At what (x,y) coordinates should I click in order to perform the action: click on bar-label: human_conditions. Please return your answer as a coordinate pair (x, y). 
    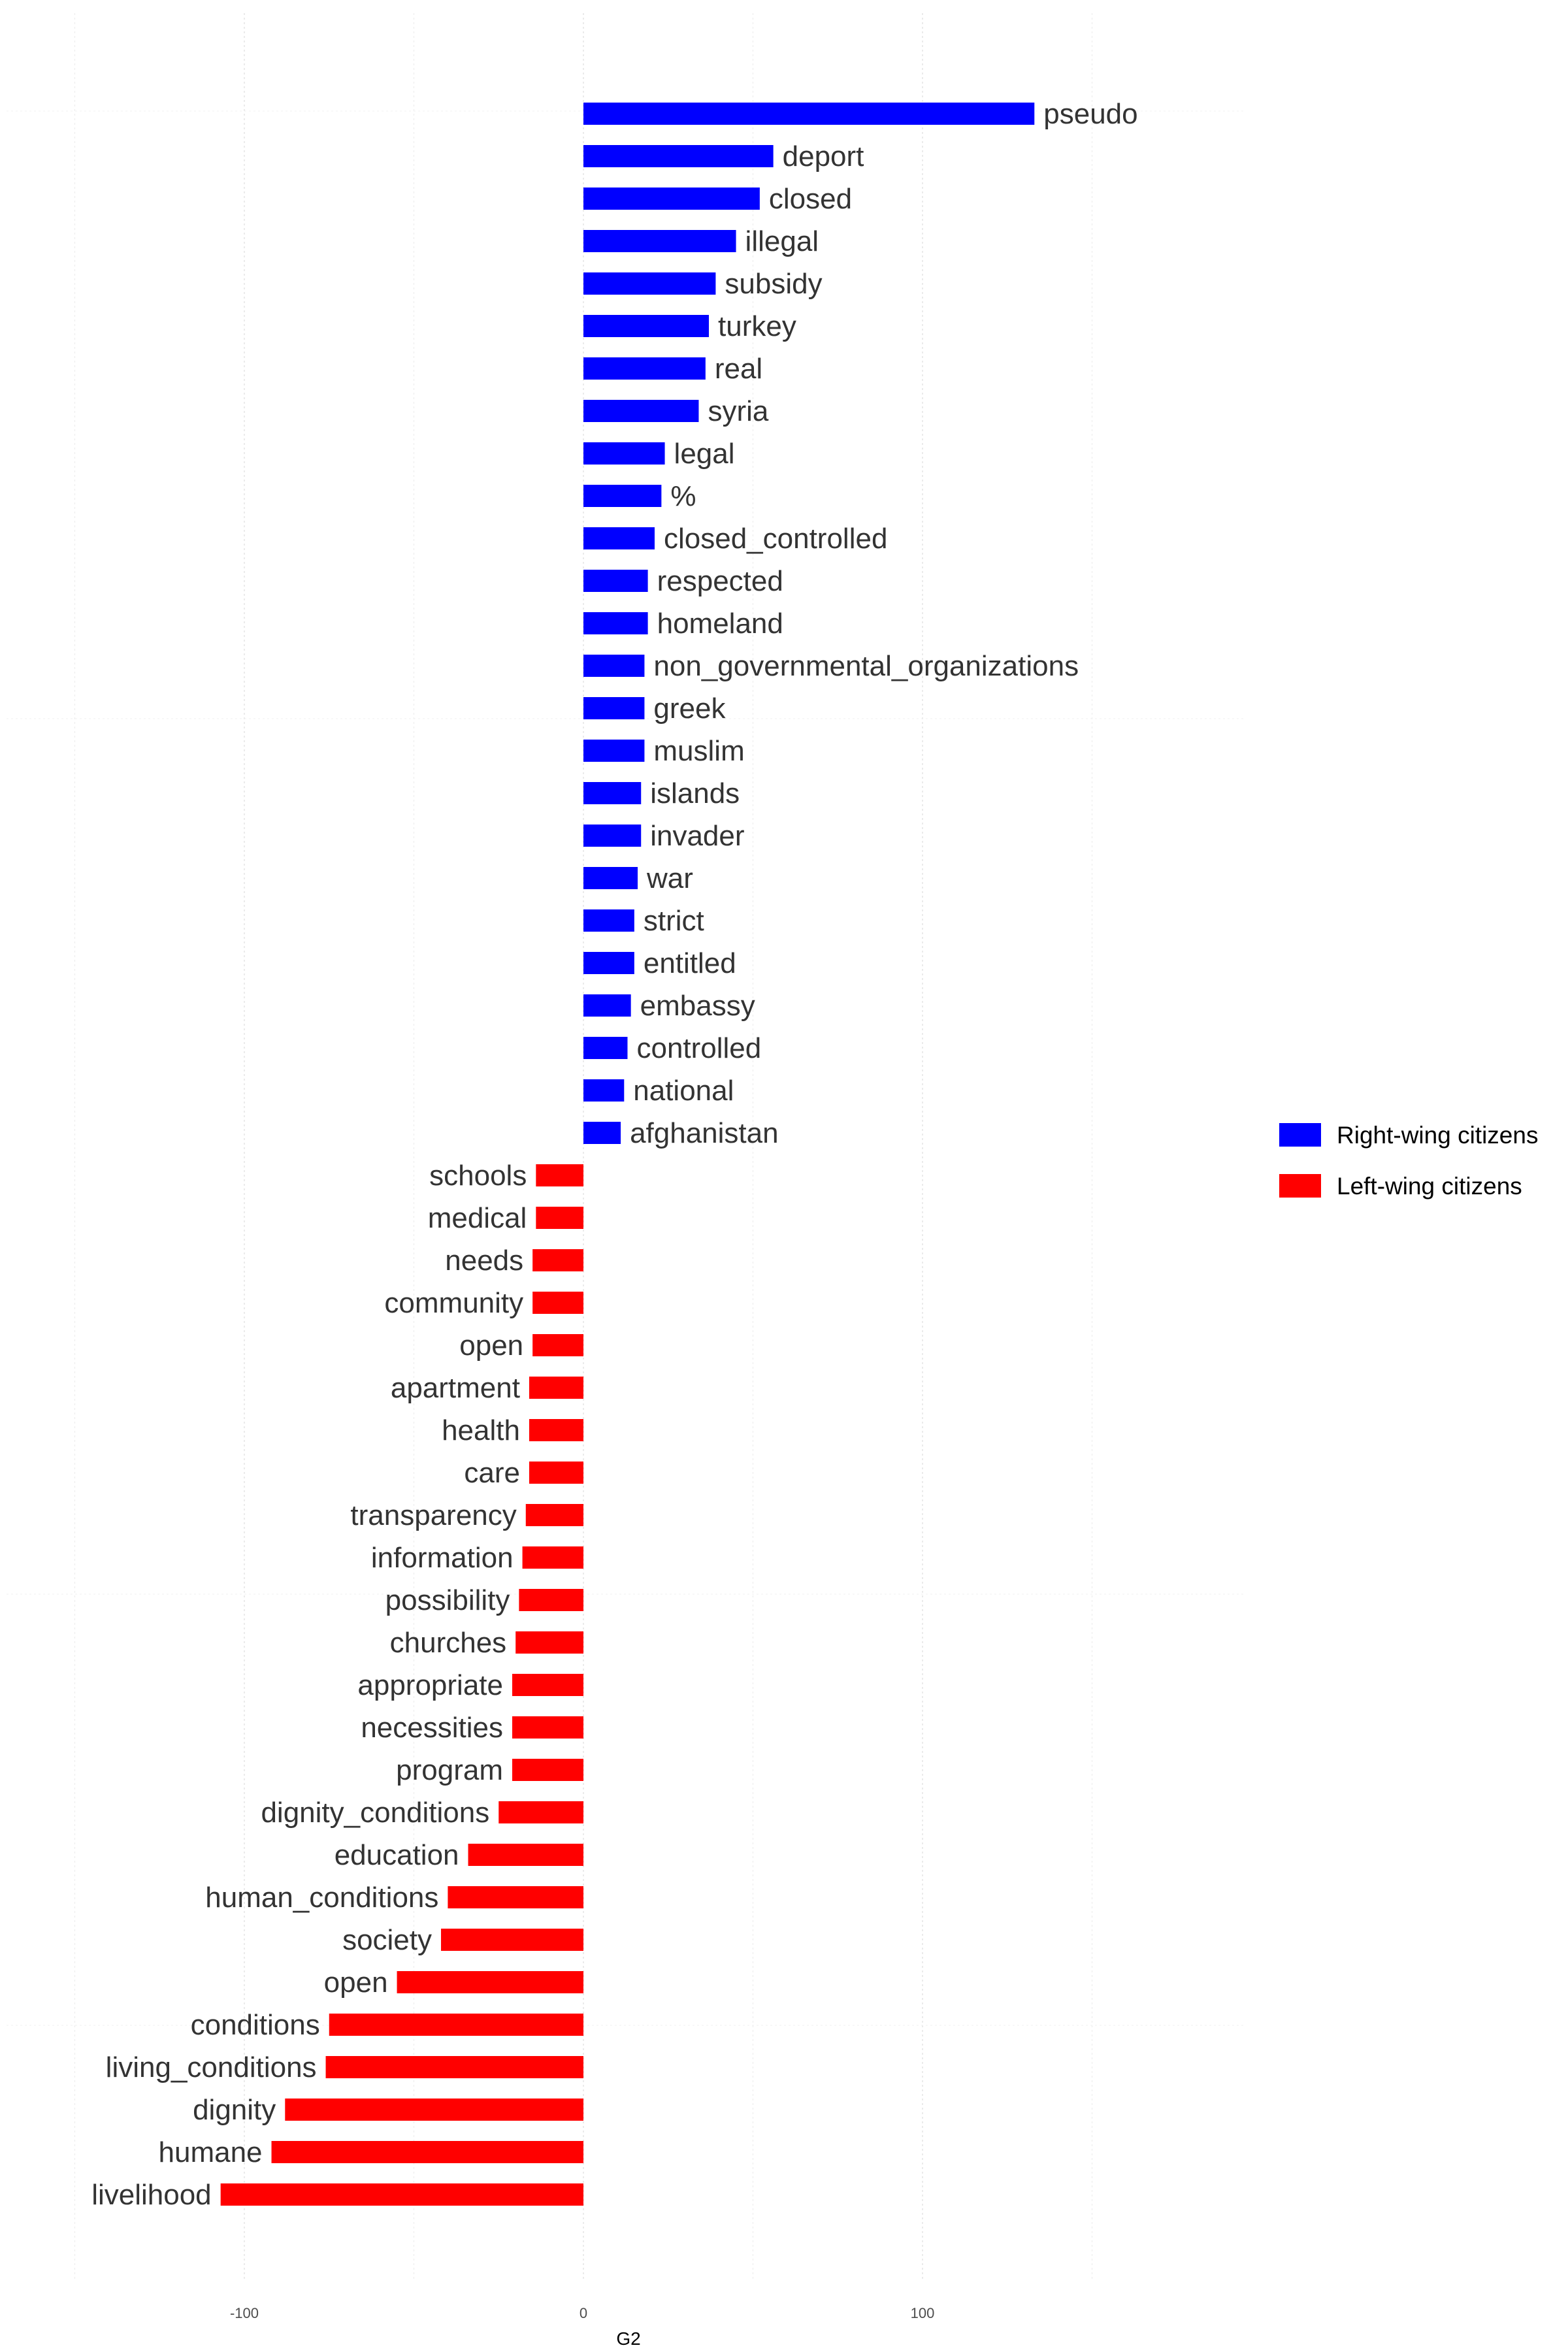
    Looking at the image, I should click on (321, 1898).